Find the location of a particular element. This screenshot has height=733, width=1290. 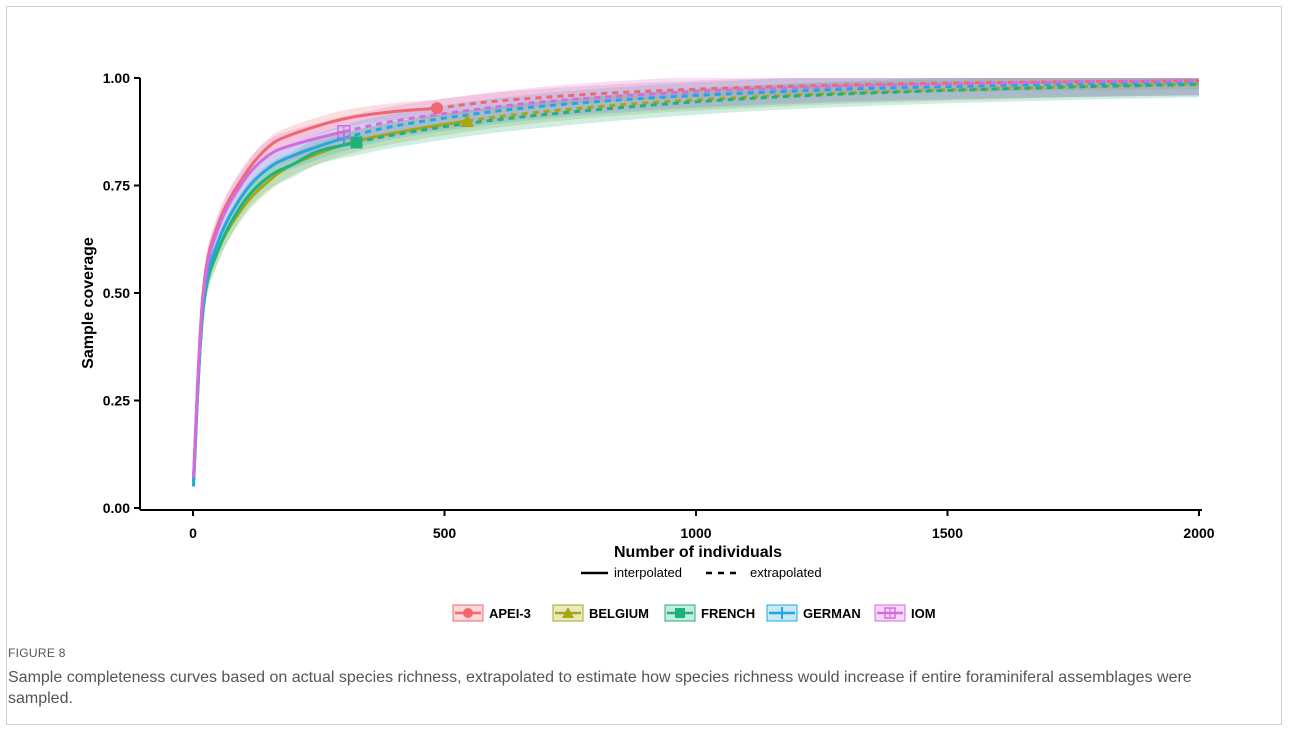

y-tick-label: 0.25 is located at coordinates (116, 401).